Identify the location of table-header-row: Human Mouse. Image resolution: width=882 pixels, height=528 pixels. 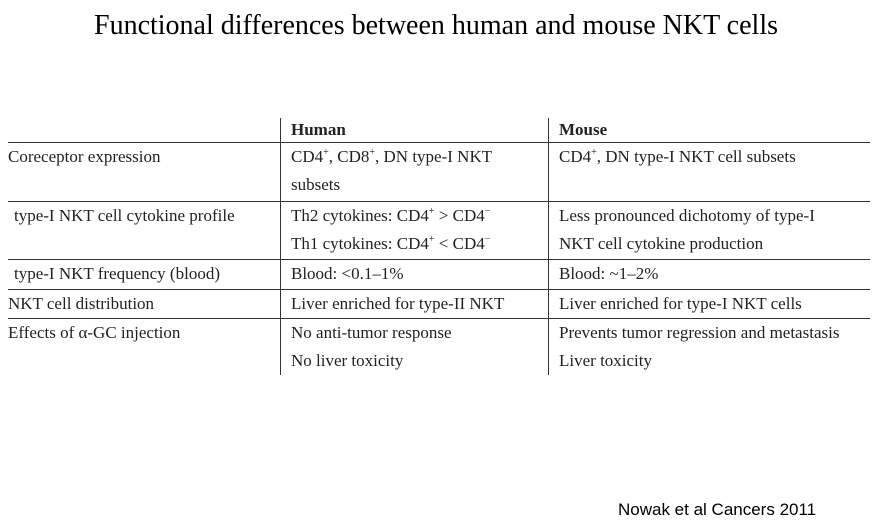
(439, 130).